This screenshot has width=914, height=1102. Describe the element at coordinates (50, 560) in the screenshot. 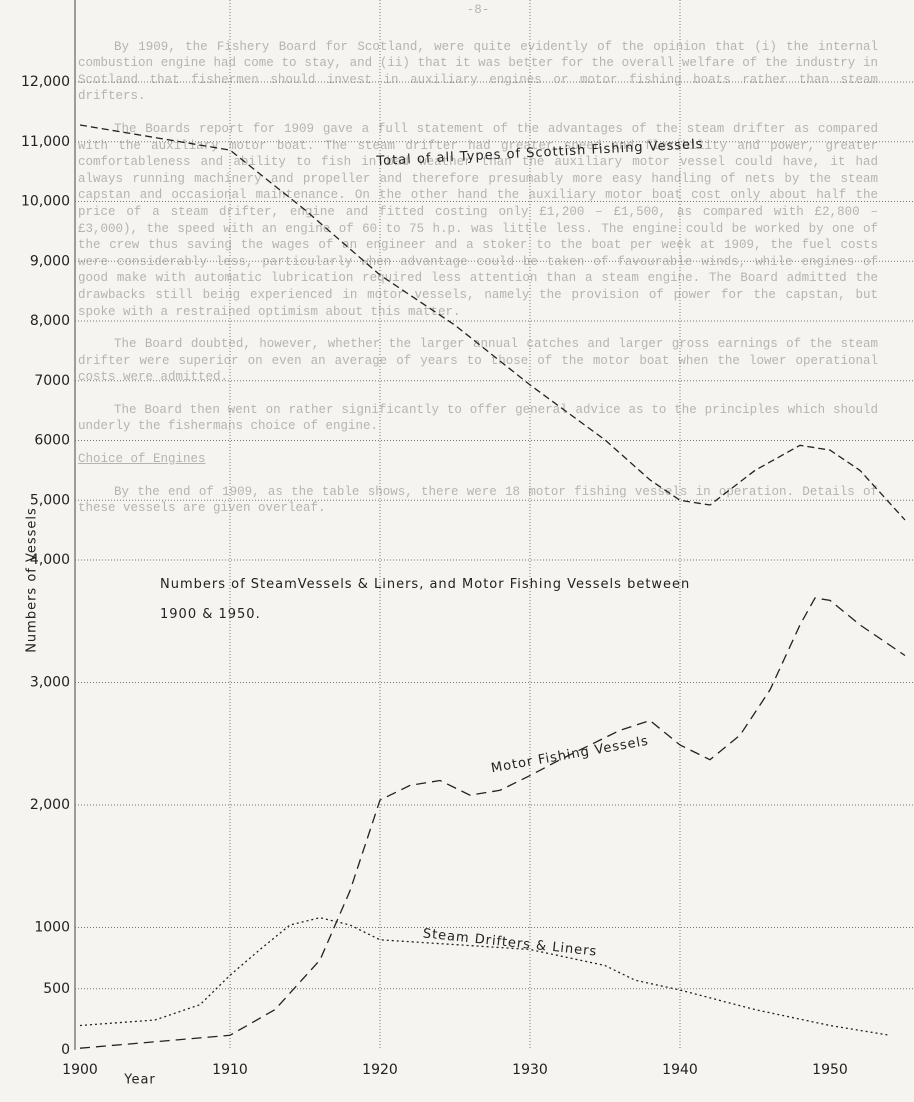

I see `y-tick-label: 4,000` at that location.